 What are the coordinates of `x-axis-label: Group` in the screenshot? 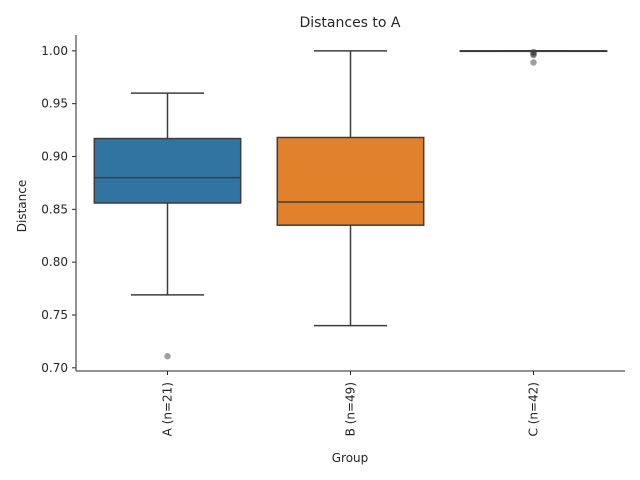 It's located at (350, 458).